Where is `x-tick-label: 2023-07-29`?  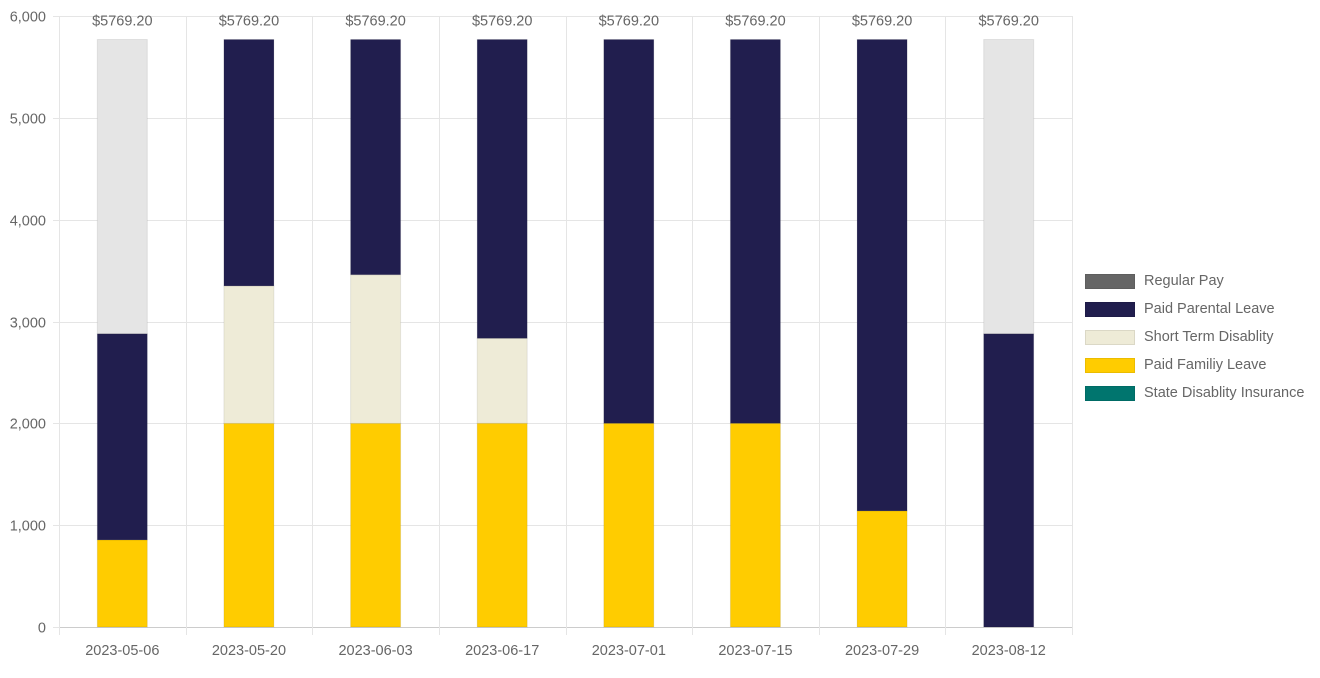 x-tick-label: 2023-07-29 is located at coordinates (882, 651).